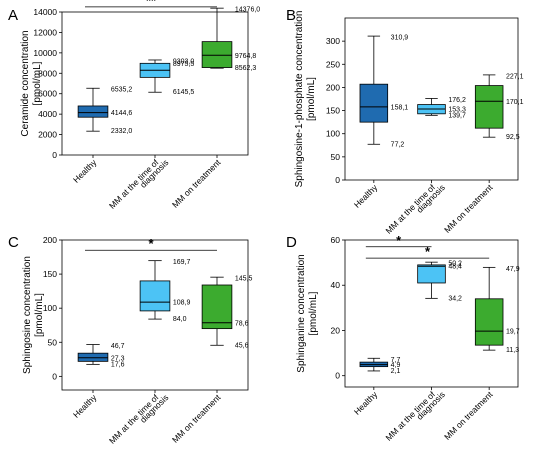 The width and height of the screenshot is (550, 460). Describe the element at coordinates (247, 10) in the screenshot. I see `value-label-max: 14376,0` at that location.